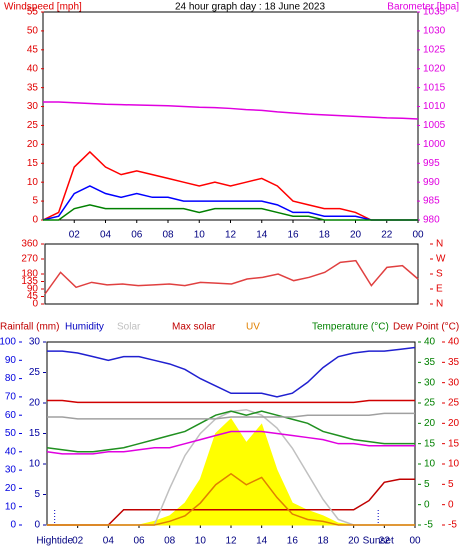  What do you see at coordinates (434, 68) in the screenshot?
I see `y-tick-label: 1020` at bounding box center [434, 68].